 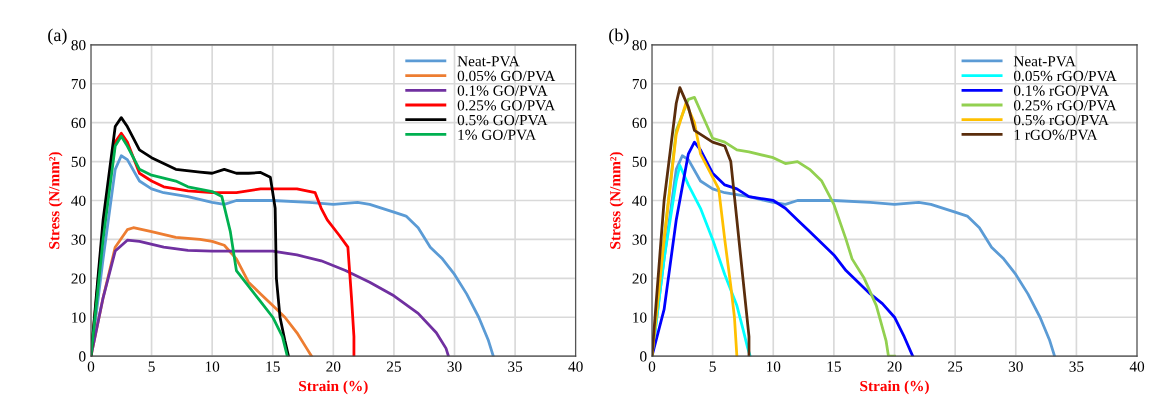 I want to click on legend-label: 0.1% rGO/PVA, so click(x=1061, y=90).